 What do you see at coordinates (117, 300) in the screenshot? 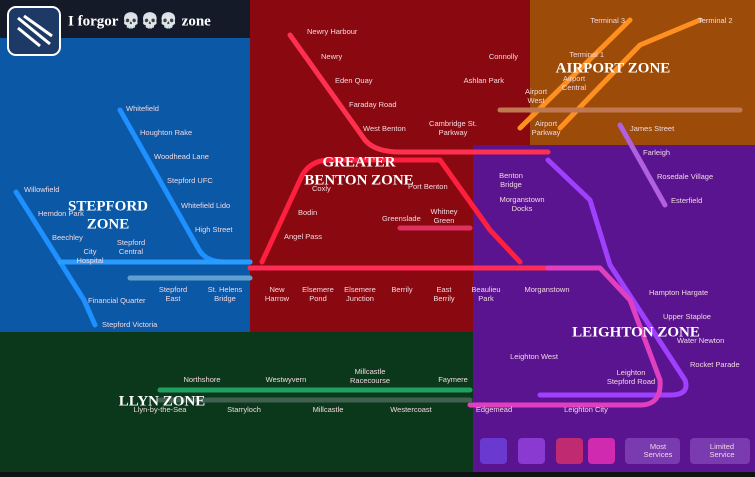
I see `station-label: Financial Quarter` at bounding box center [117, 300].